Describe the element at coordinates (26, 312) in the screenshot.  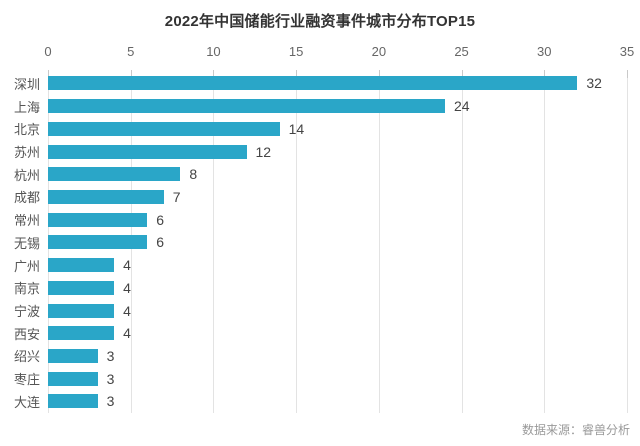
I see `city-label: 宁波` at that location.